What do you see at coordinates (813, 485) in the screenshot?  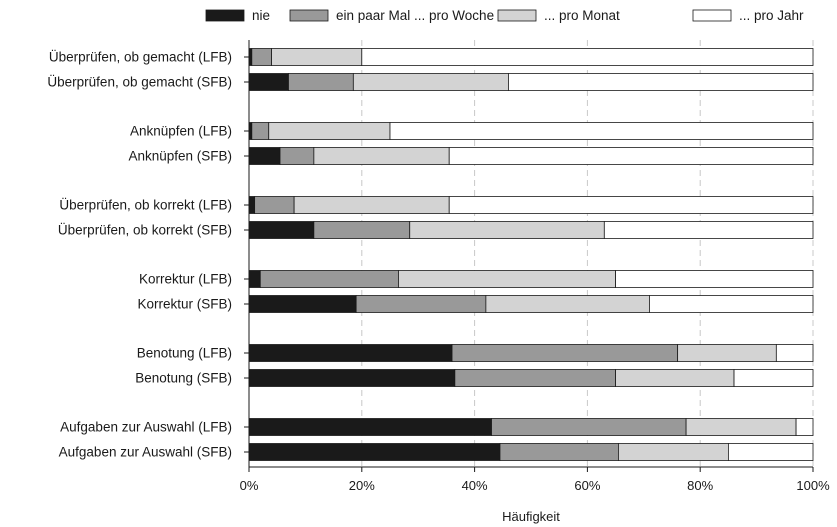 I see `x-tick-label: 100%` at bounding box center [813, 485].